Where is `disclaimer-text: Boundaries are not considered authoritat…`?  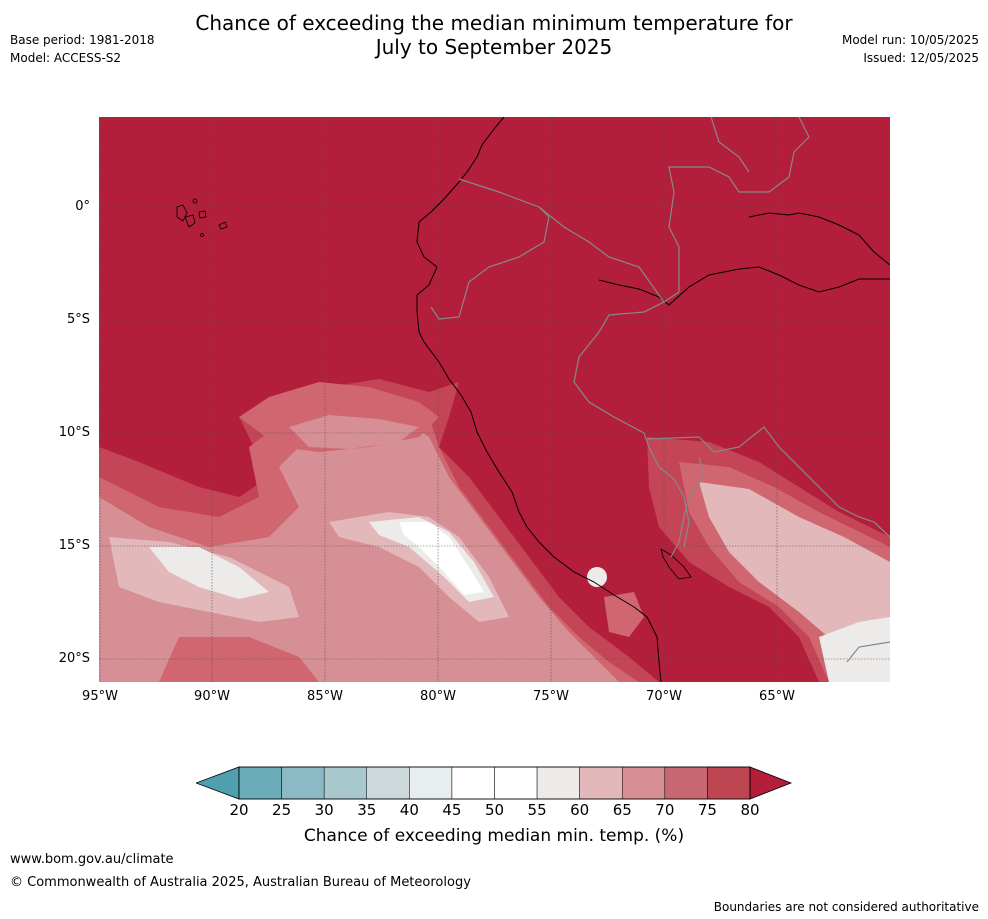
disclaimer-text: Boundaries are not considered authoritat… is located at coordinates (846, 907).